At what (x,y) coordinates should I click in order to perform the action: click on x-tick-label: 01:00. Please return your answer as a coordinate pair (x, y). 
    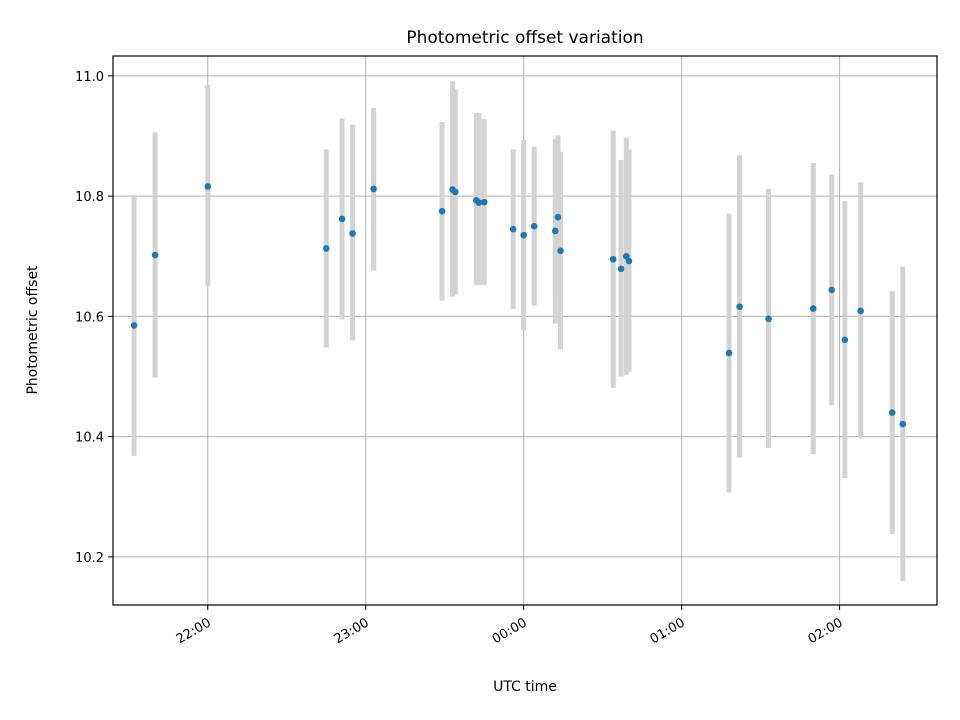
    Looking at the image, I should click on (668, 631).